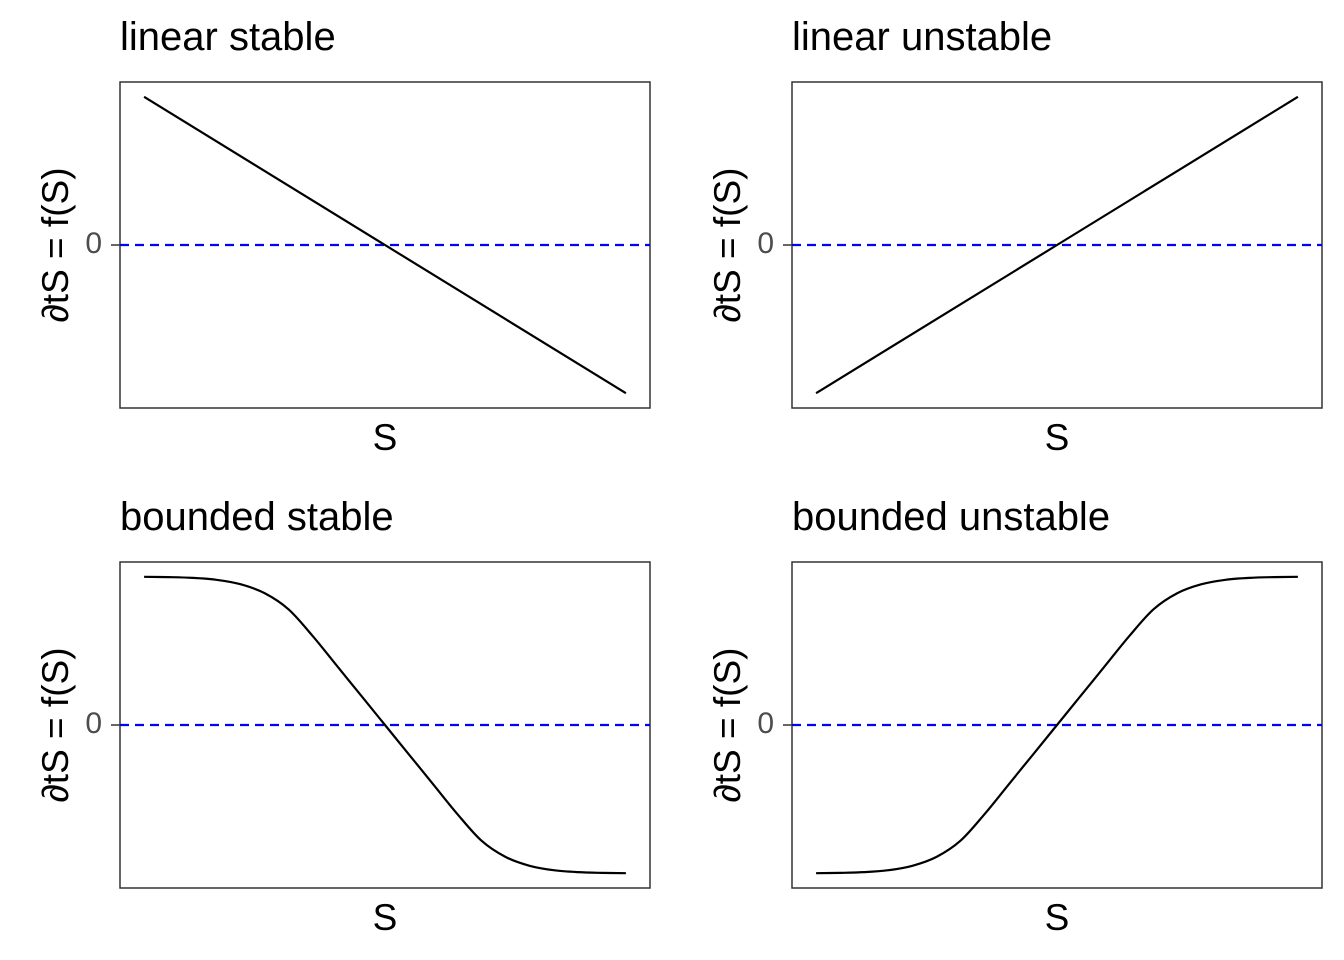  I want to click on panel-title: bounded stable, so click(257, 517).